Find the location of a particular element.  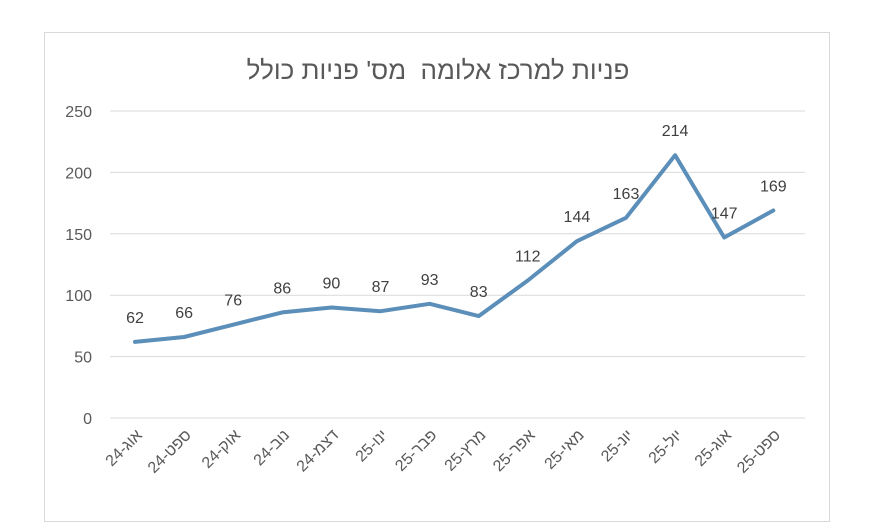

y-tick-label: 150 is located at coordinates (78, 235).